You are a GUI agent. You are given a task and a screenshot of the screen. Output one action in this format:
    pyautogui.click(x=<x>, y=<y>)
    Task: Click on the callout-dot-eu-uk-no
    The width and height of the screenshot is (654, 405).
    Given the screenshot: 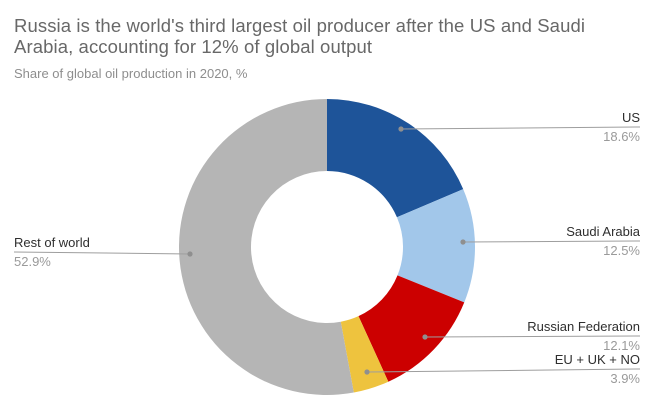 What is the action you would take?
    pyautogui.click(x=367, y=372)
    